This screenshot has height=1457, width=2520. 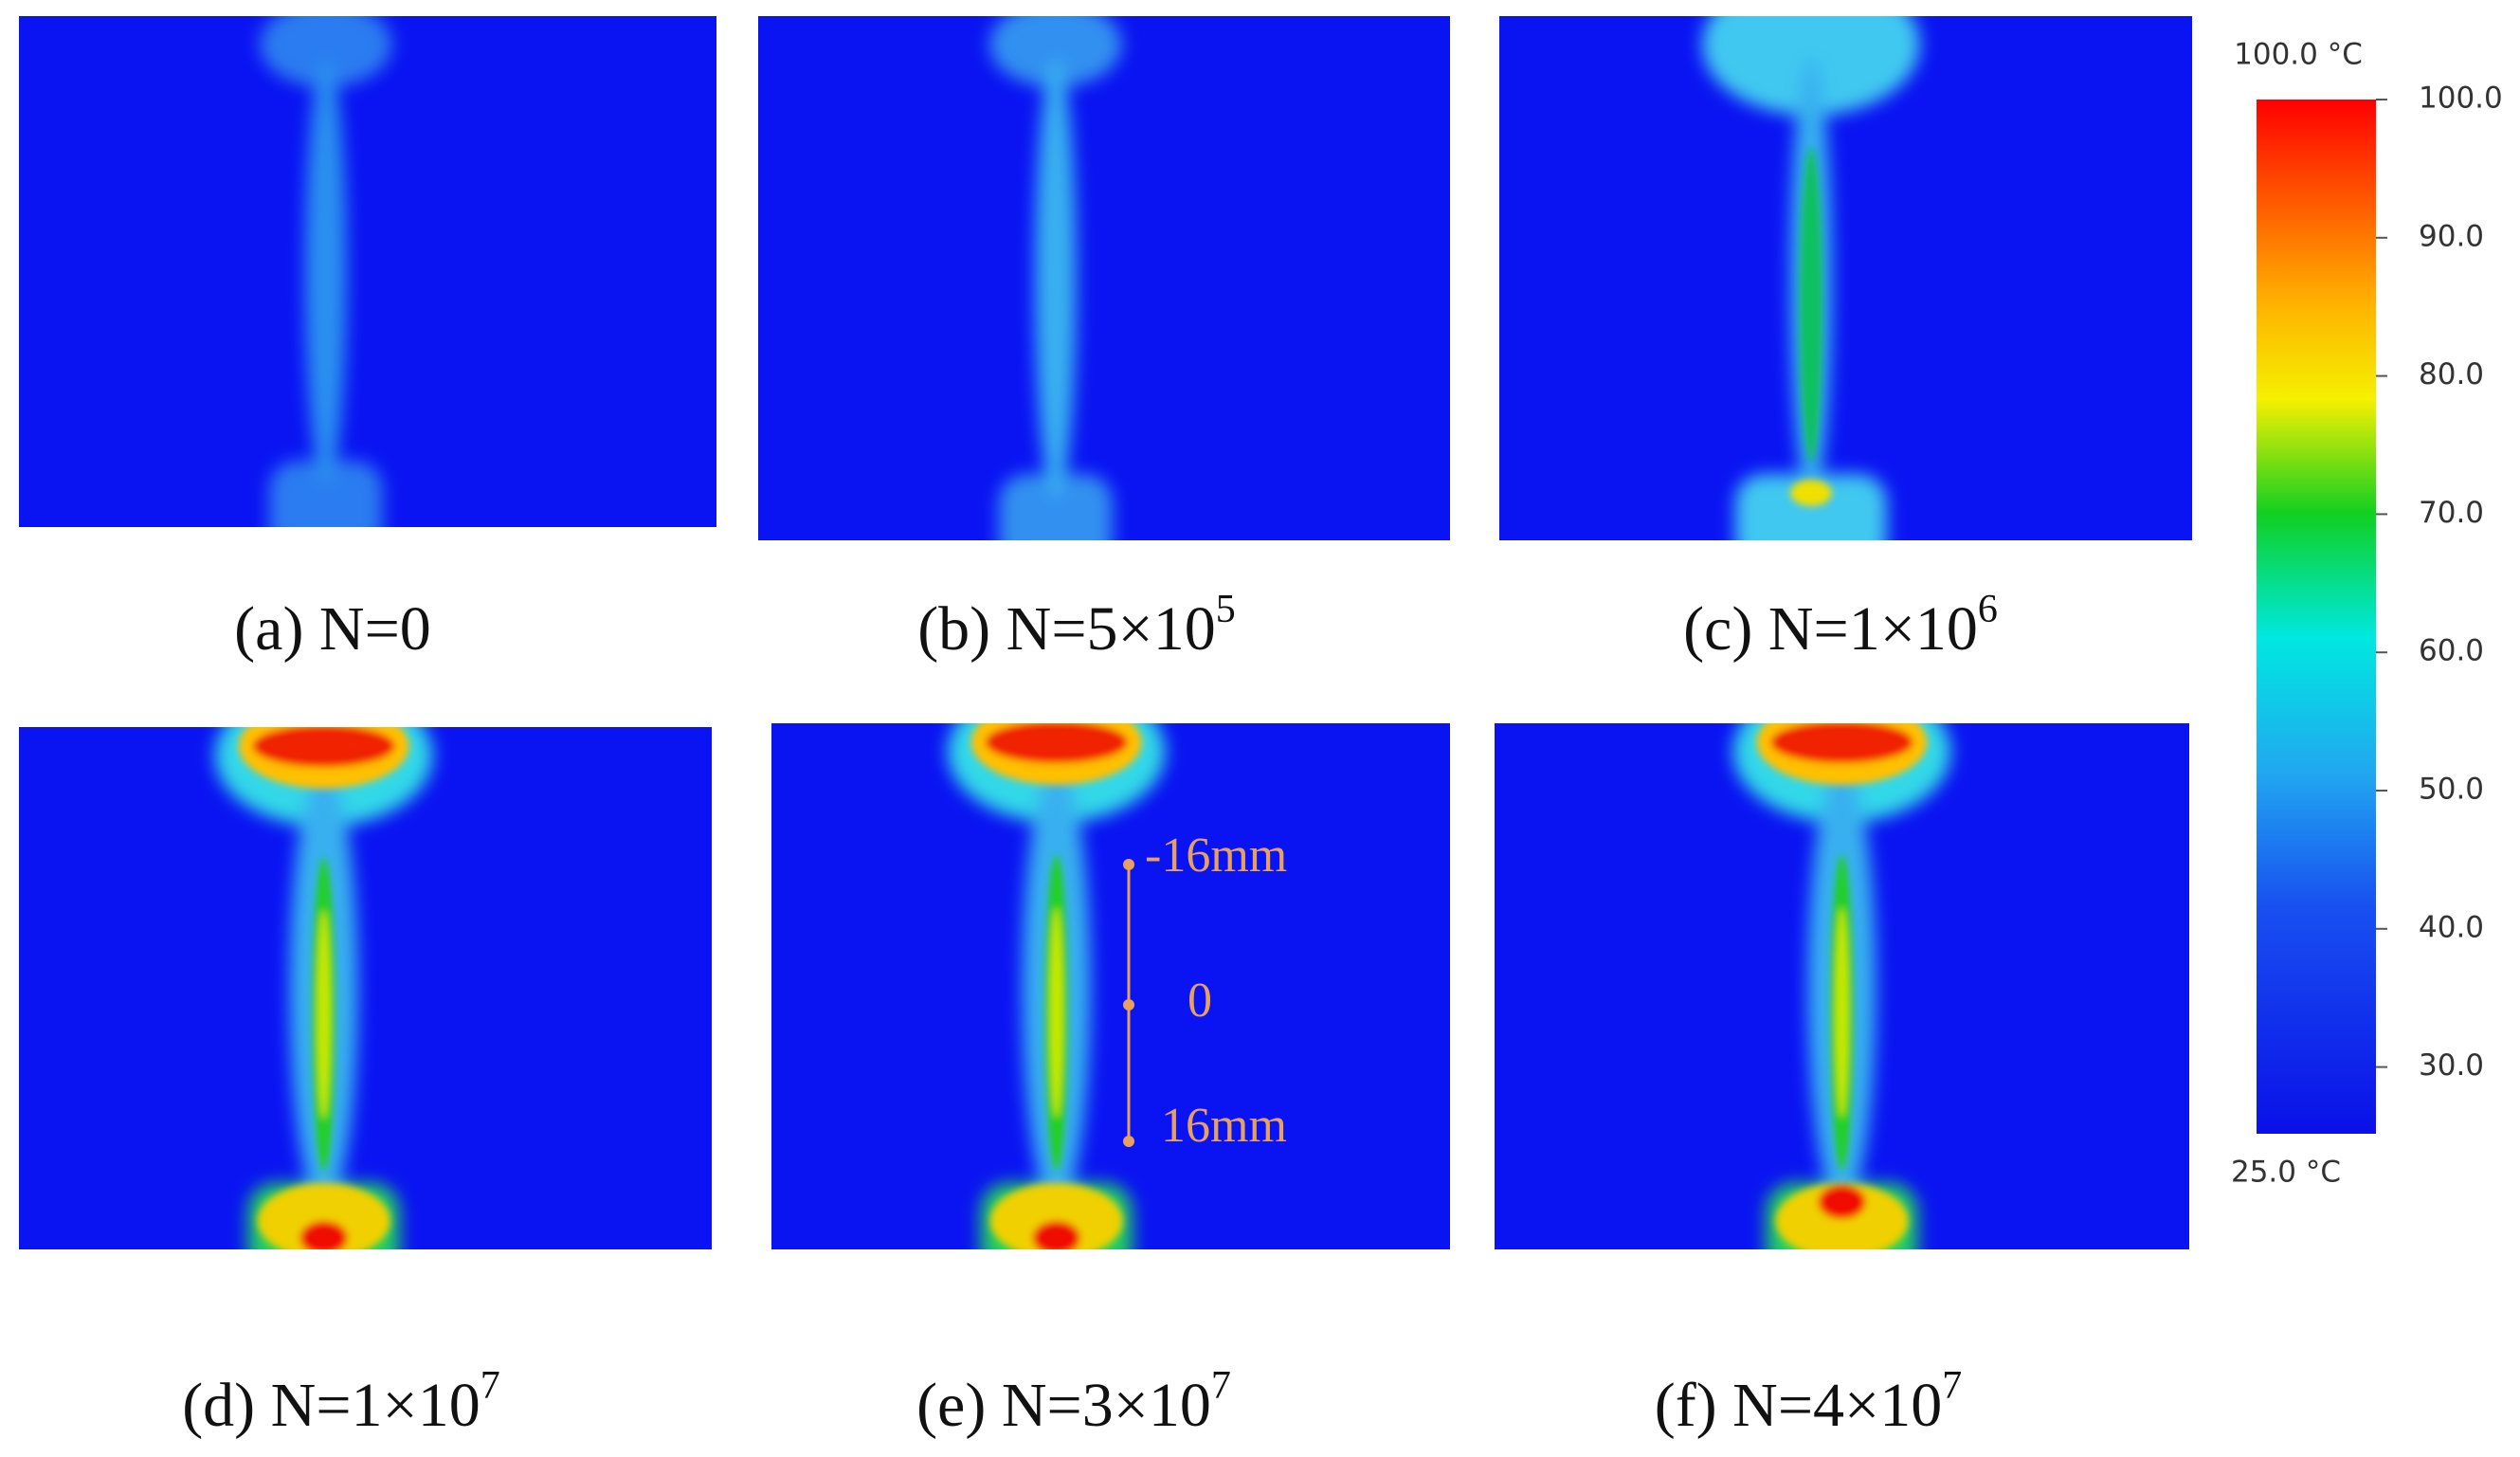 I want to click on panel-caption: (b) N=5×105, so click(x=1076, y=627).